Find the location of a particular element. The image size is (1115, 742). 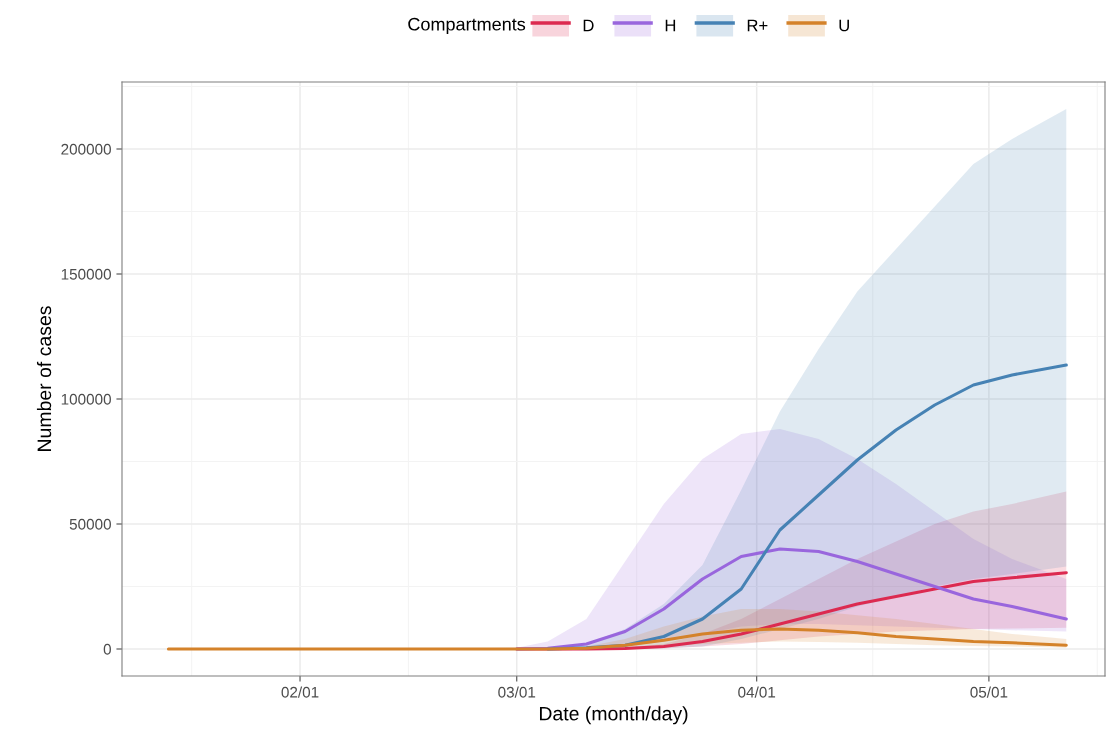

legend-label: H is located at coordinates (670, 25).